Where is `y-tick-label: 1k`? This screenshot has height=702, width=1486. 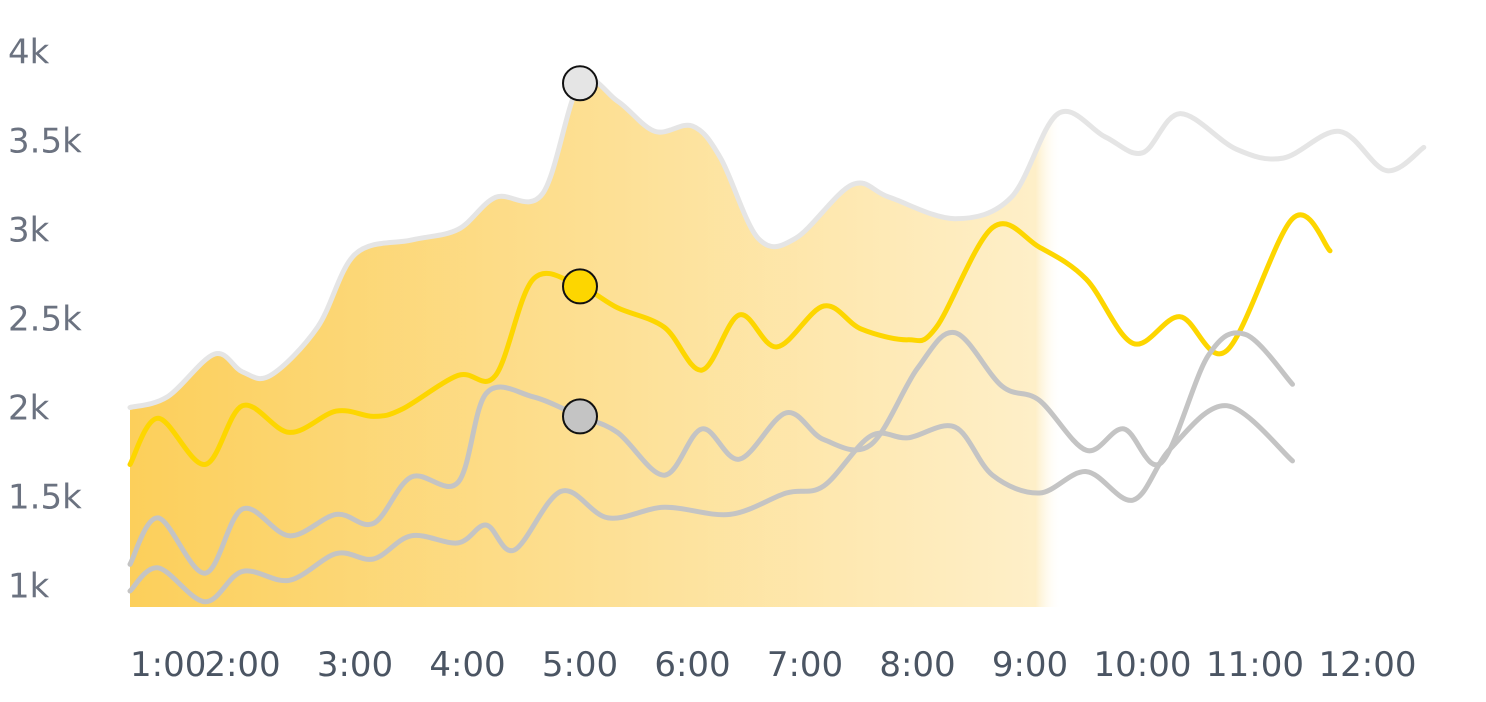 y-tick-label: 1k is located at coordinates (29, 587).